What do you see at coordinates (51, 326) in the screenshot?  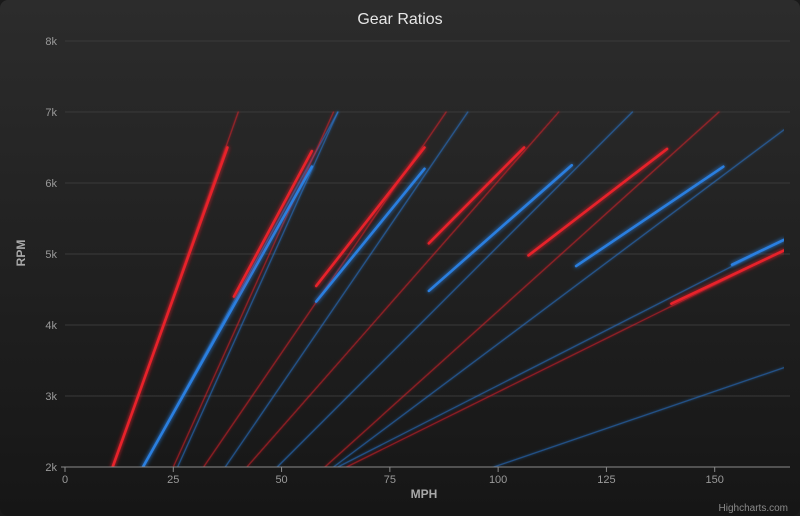 I see `y-tick-label: 4k` at bounding box center [51, 326].